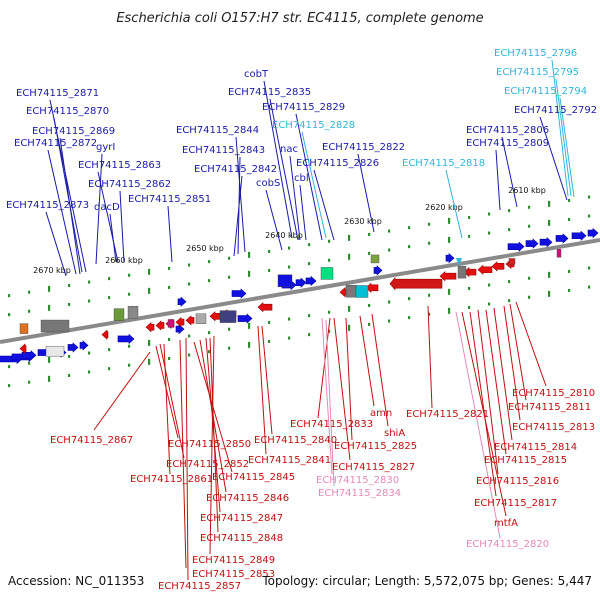 This screenshot has height=600, width=600. Describe the element at coordinates (303, 107) in the screenshot. I see `gene-label: ECH74115_2829` at that location.